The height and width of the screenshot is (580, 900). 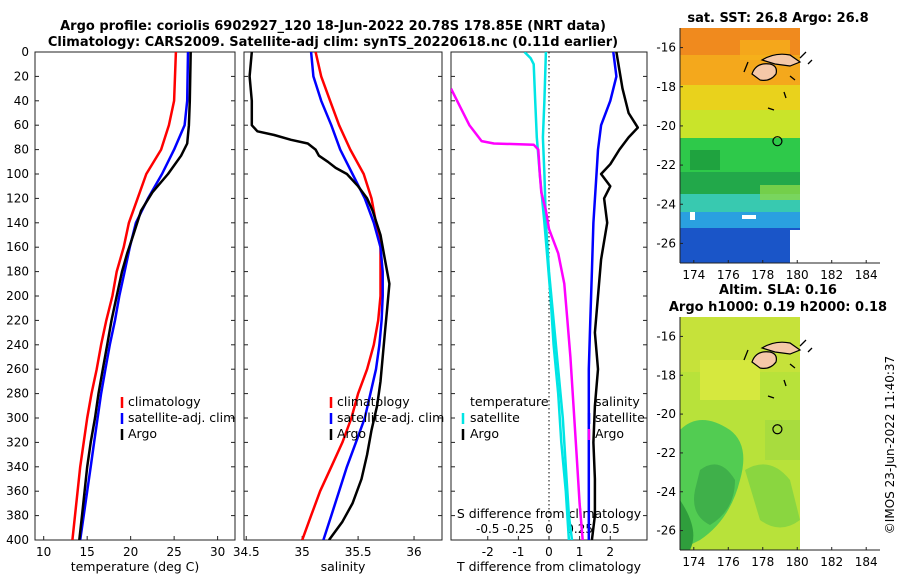 I want to click on legend-header-temperature: temperature, so click(x=509, y=401).